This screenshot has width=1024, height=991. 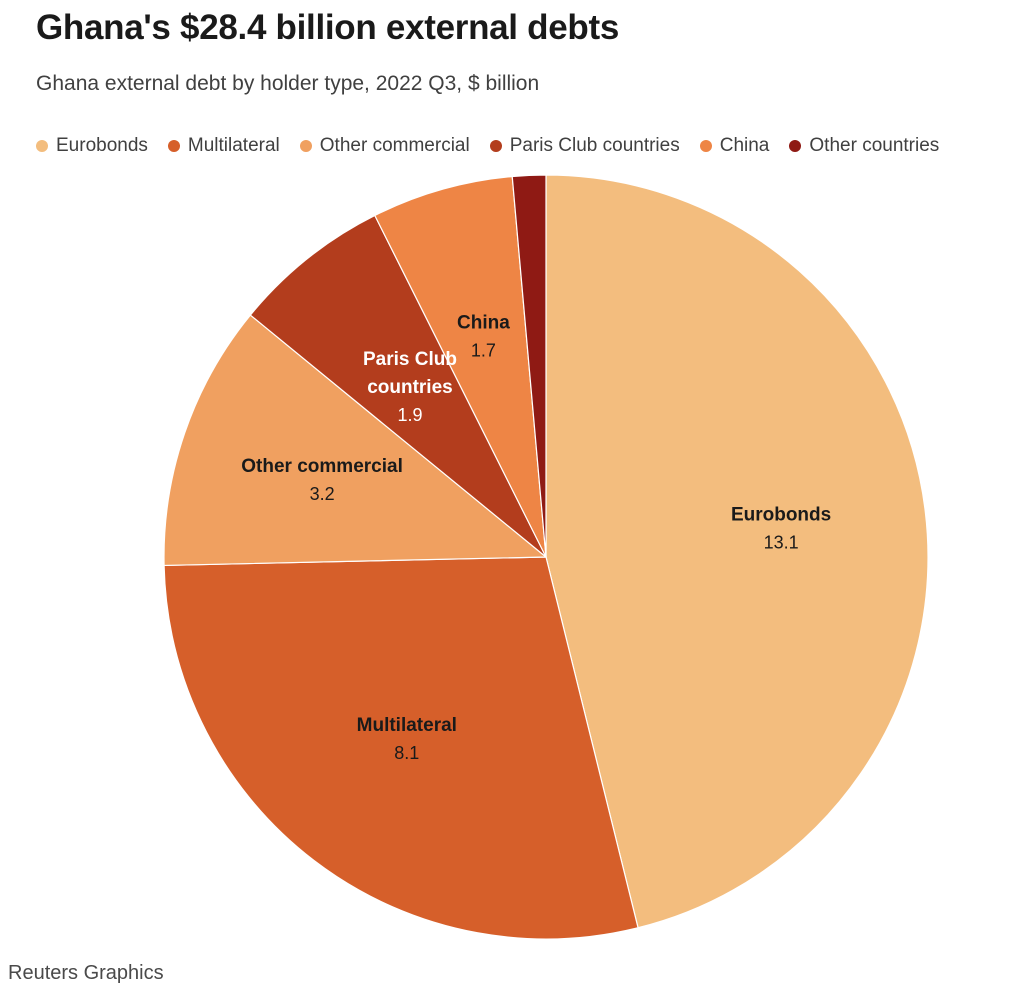 I want to click on slice-value-label: 8.1, so click(x=406, y=753).